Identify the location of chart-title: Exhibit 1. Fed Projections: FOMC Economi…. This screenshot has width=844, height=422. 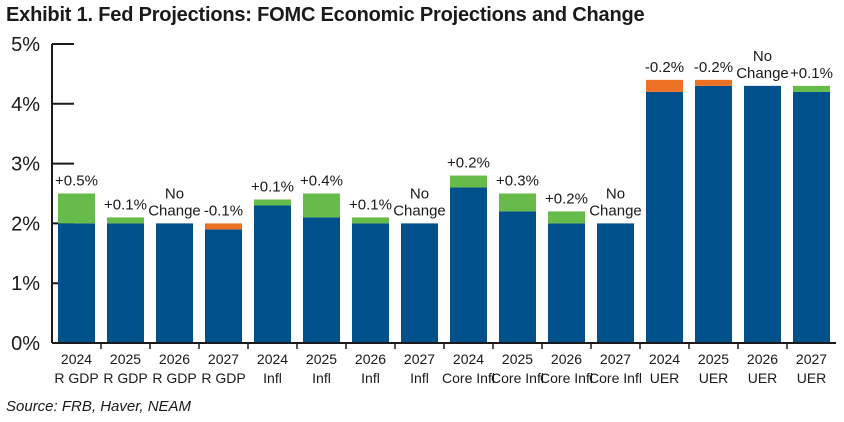
(325, 15).